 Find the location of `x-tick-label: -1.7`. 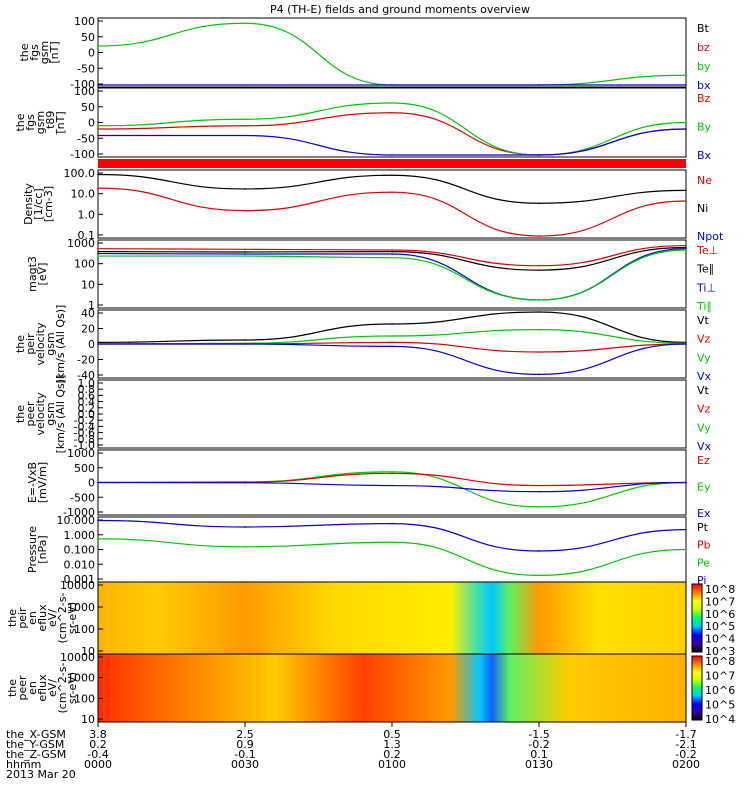

x-tick-label: -1.7 is located at coordinates (685, 734).